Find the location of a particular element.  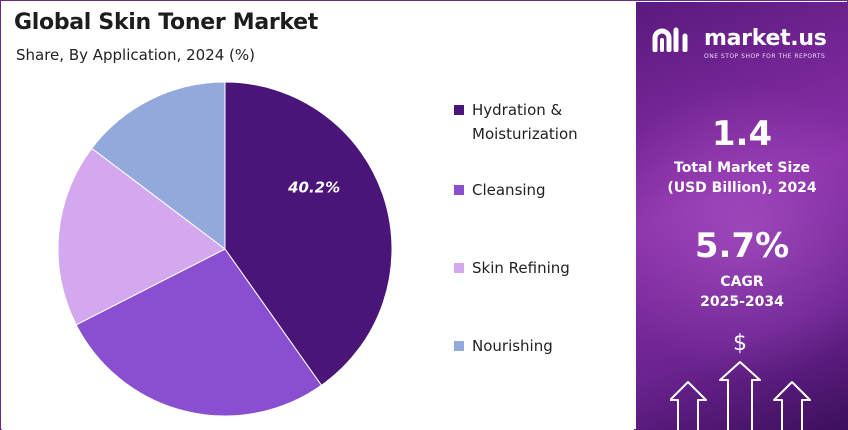

brand-tagline: ONE STOP SHOP FOR THE REPORTS is located at coordinates (765, 56).